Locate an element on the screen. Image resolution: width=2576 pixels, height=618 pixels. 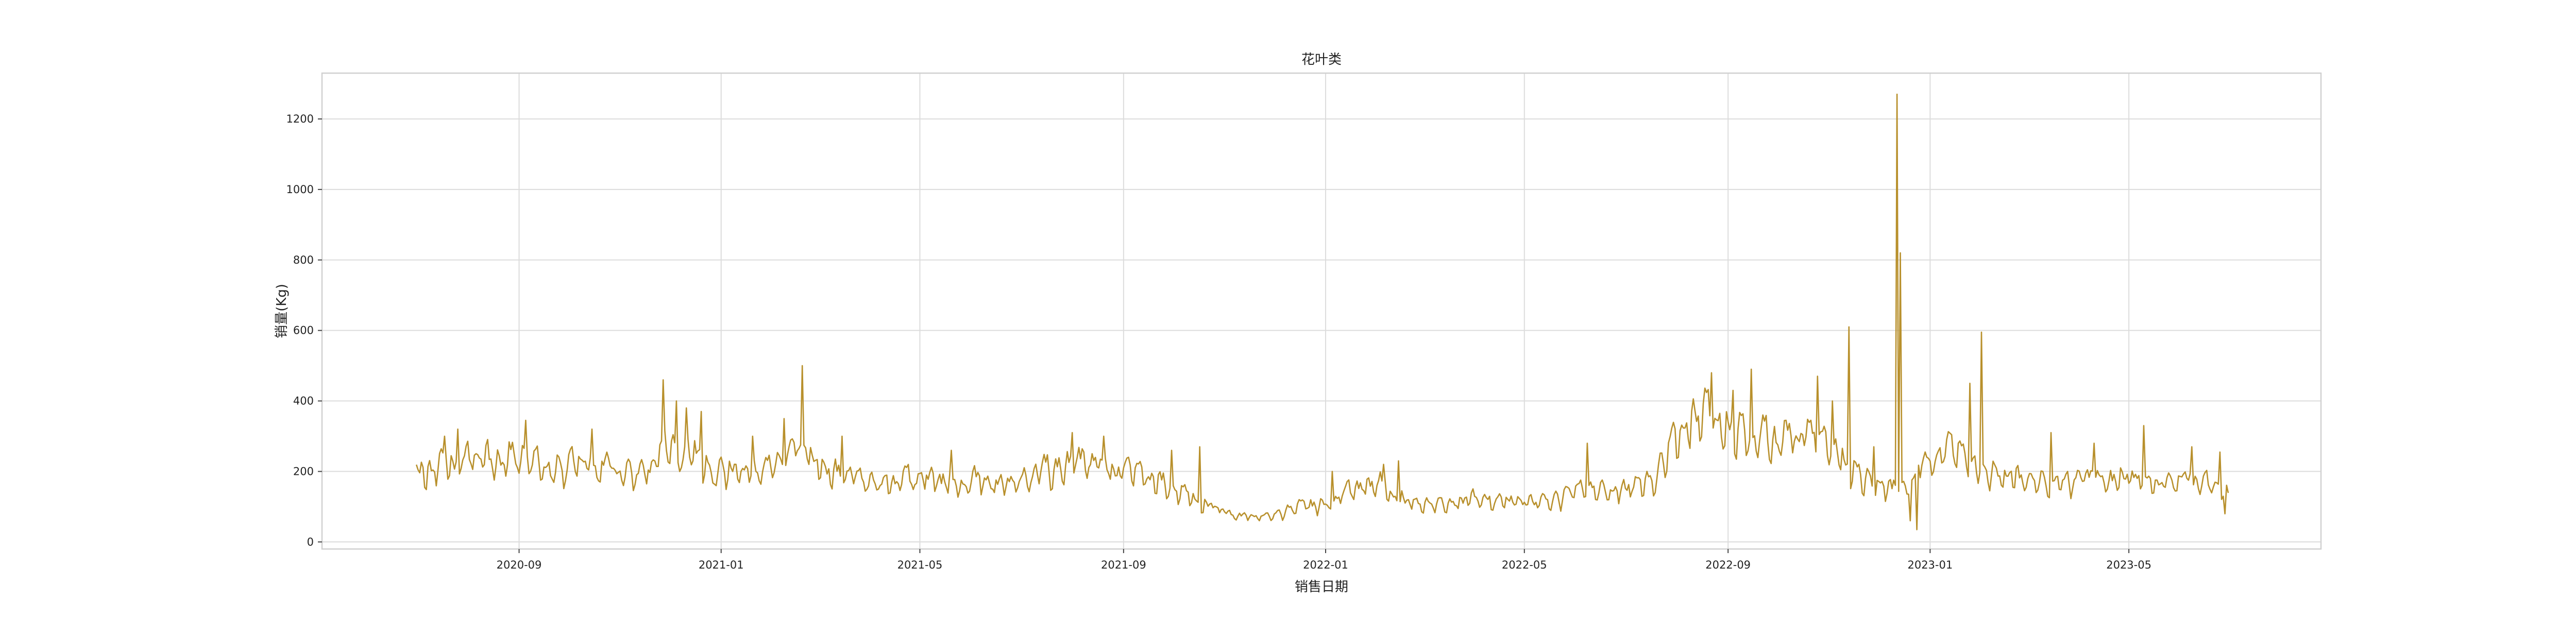
x-tick-label: 2021-09 is located at coordinates (1123, 565).